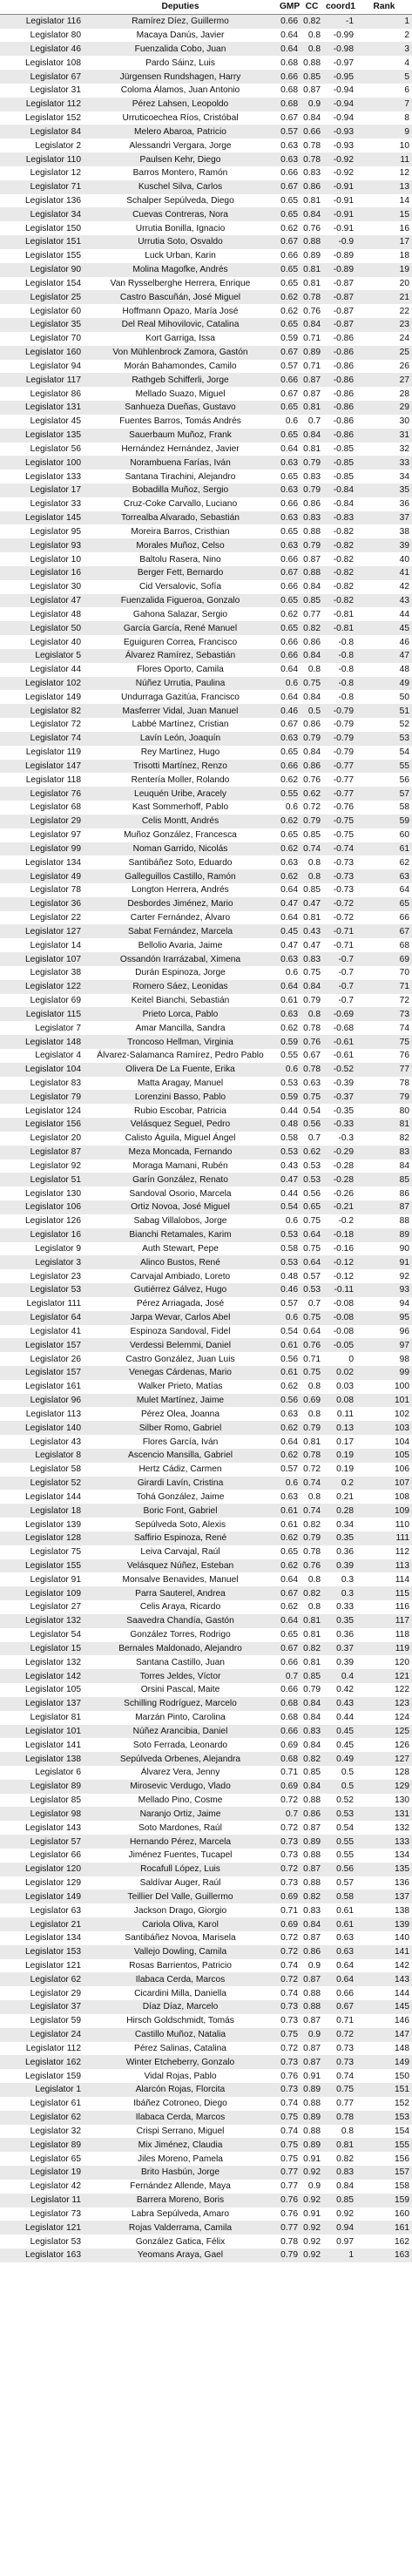 The image size is (412, 2576). I want to click on cc-value: 0.84, so click(312, 1745).